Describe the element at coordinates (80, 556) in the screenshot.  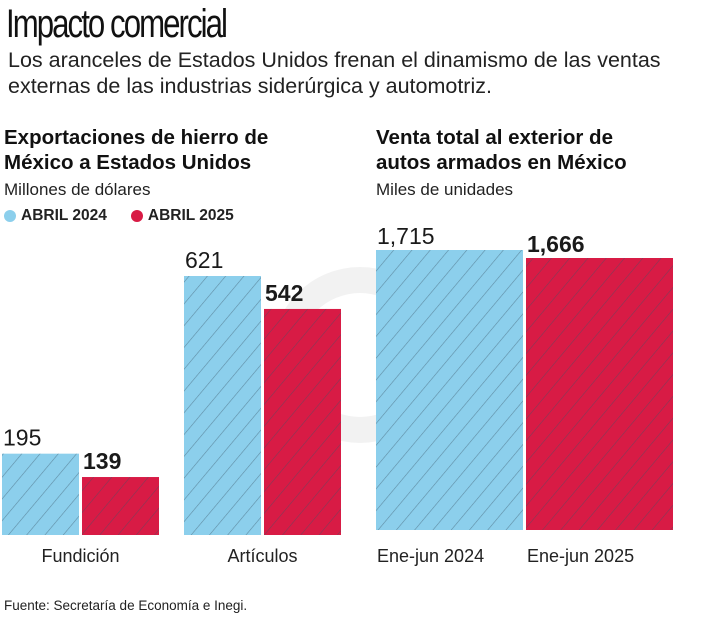
I see `category-label-0: Fundición` at that location.